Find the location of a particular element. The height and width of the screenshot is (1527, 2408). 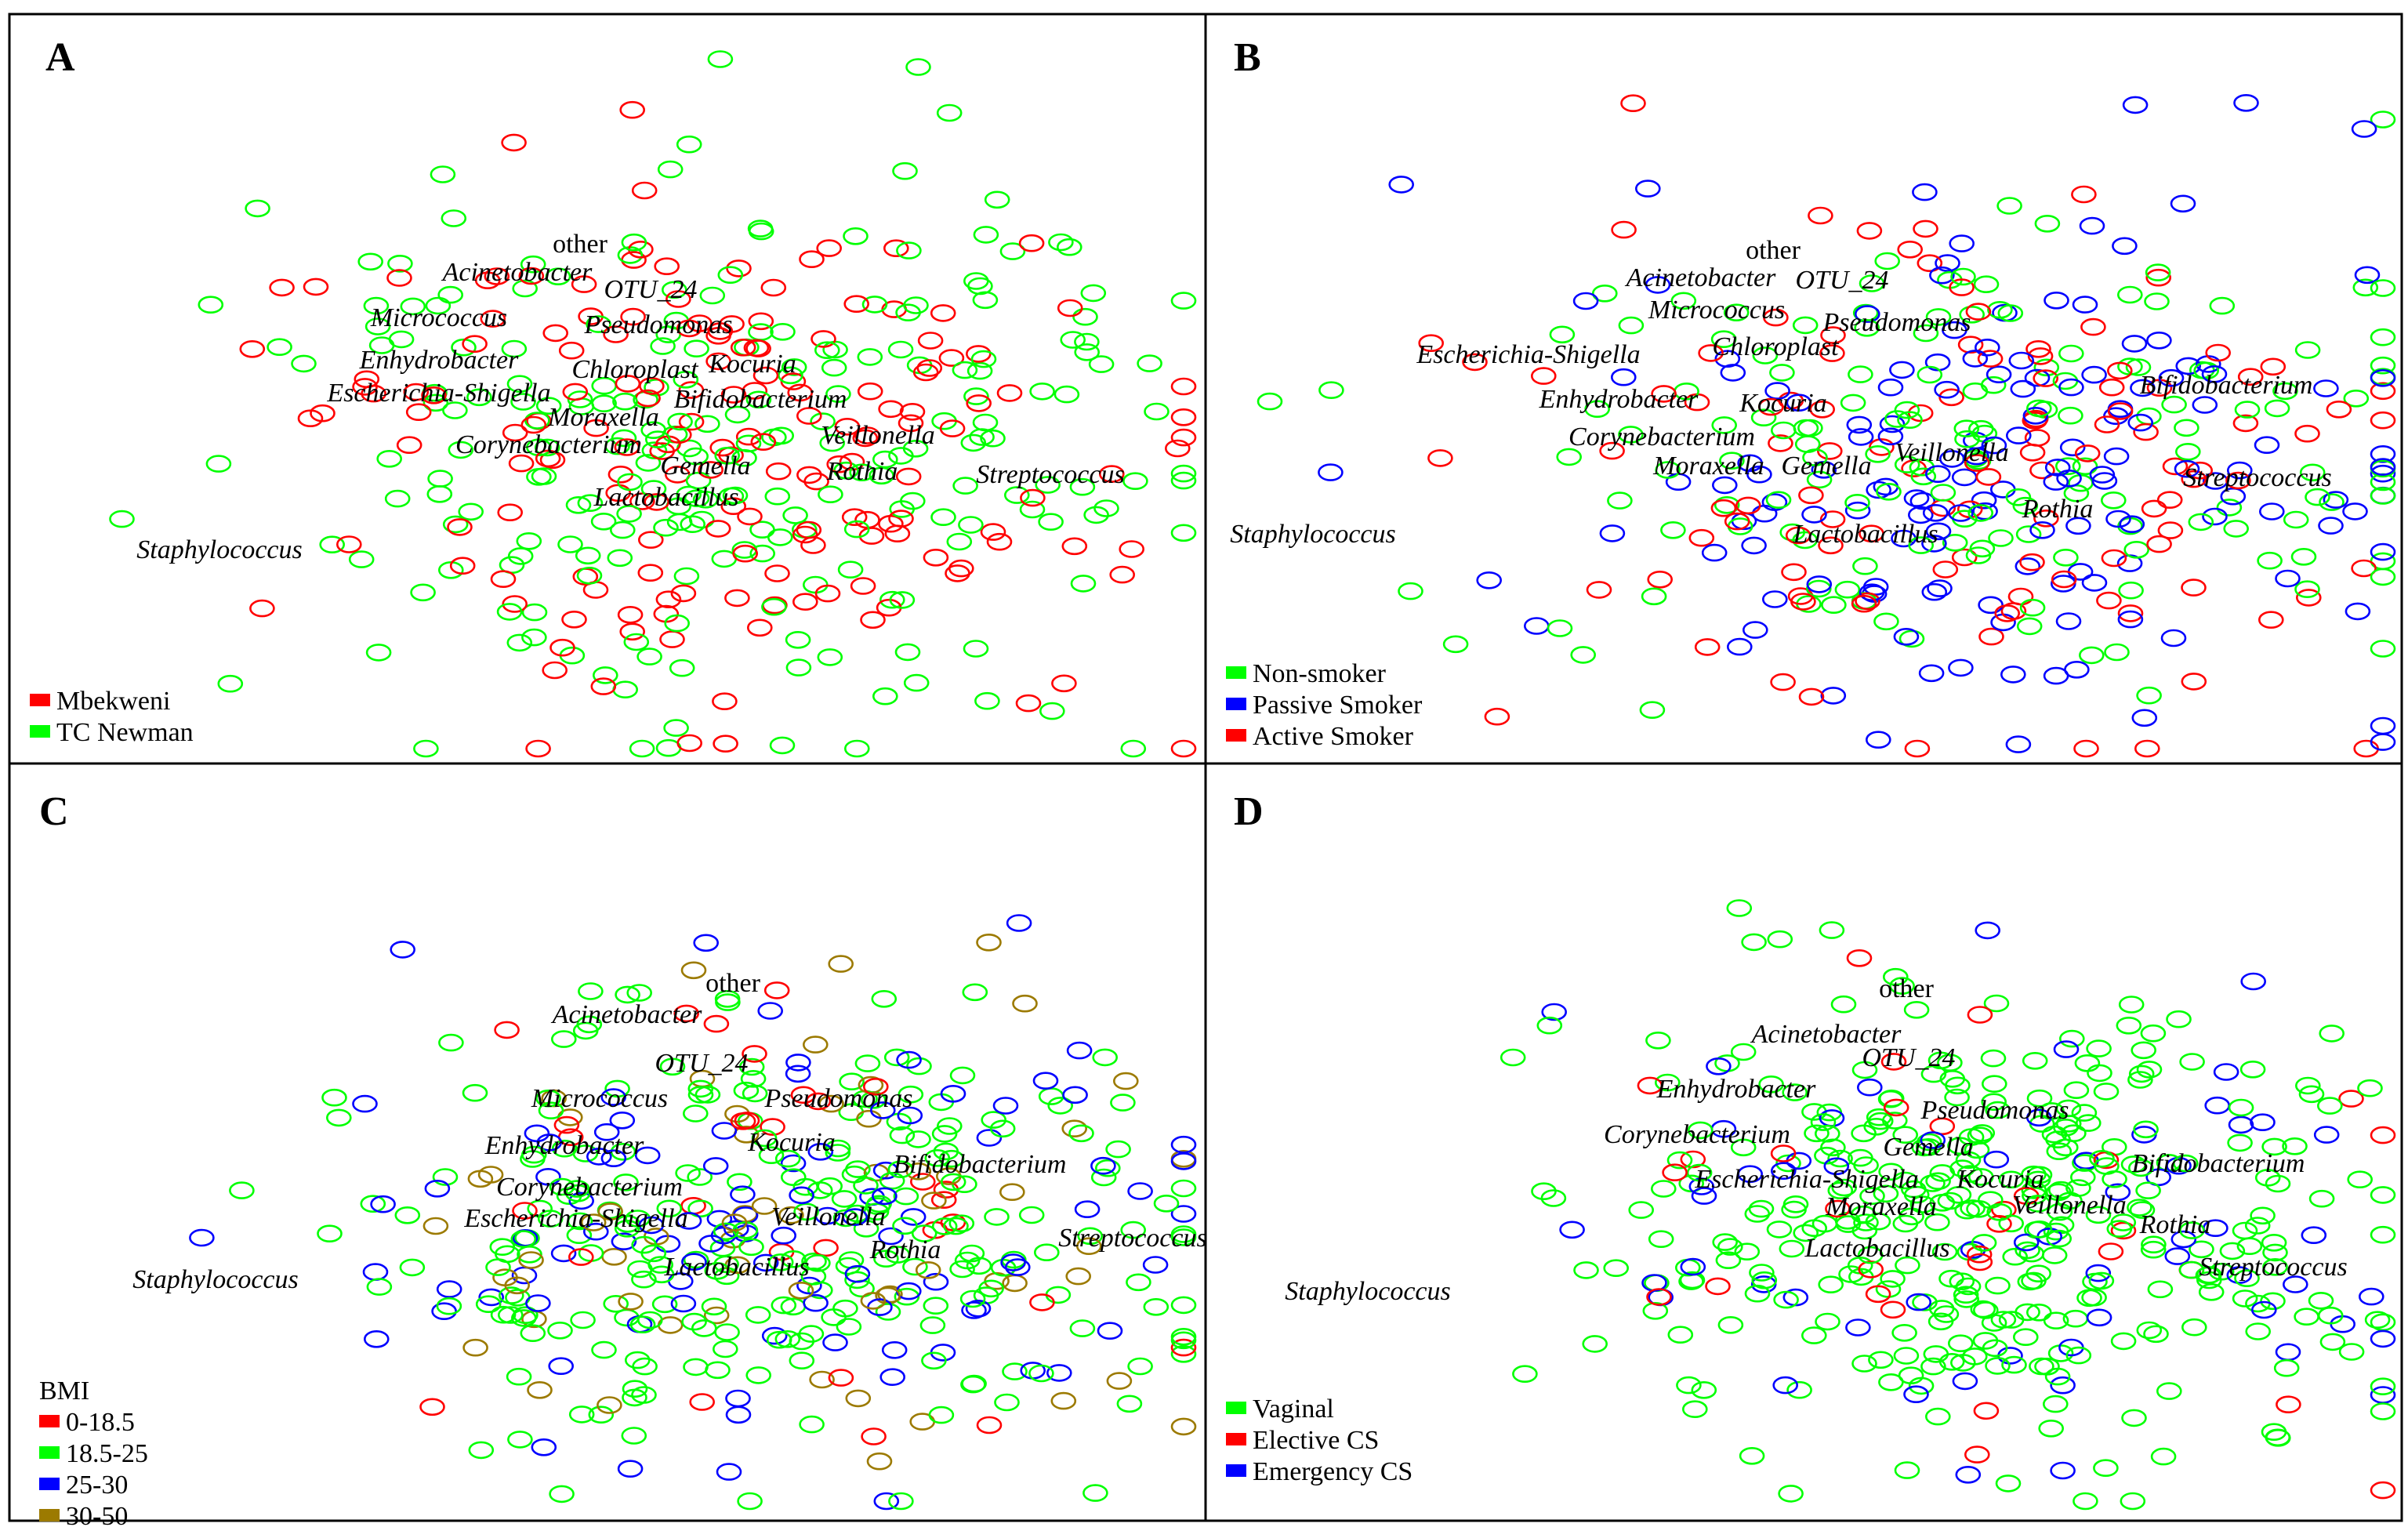

label-b-lactobacillus: Lactobacillus is located at coordinates (1865, 534).